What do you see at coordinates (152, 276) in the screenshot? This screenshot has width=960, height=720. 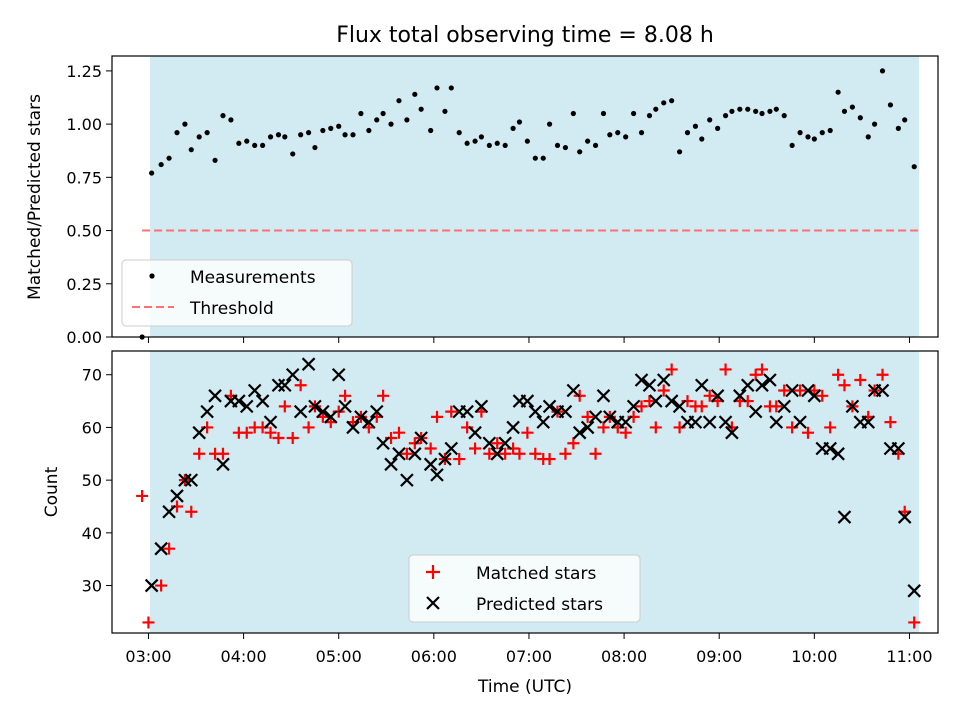 I see `legend-measurements-marker` at bounding box center [152, 276].